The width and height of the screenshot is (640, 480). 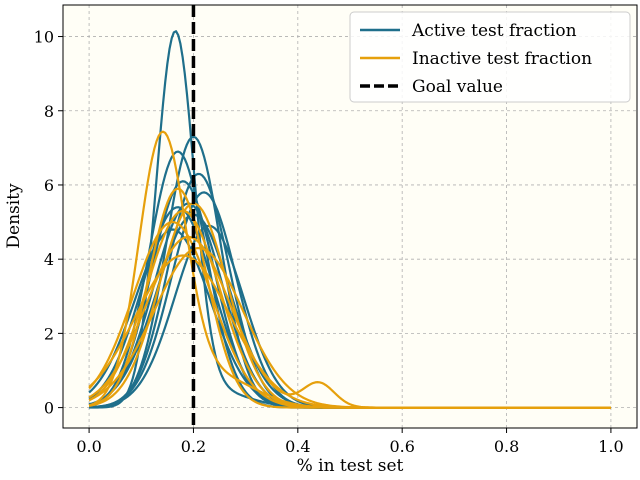 I want to click on legend-label: Active test fraction, so click(x=494, y=31).